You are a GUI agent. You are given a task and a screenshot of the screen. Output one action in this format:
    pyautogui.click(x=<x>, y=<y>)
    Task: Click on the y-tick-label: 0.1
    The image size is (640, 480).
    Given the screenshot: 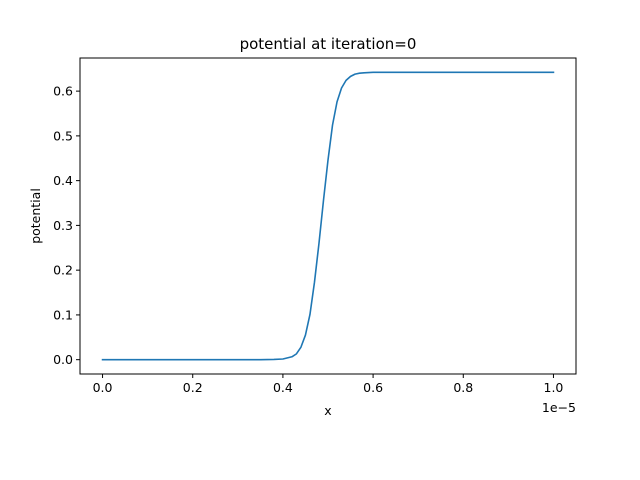 What is the action you would take?
    pyautogui.click(x=63, y=314)
    